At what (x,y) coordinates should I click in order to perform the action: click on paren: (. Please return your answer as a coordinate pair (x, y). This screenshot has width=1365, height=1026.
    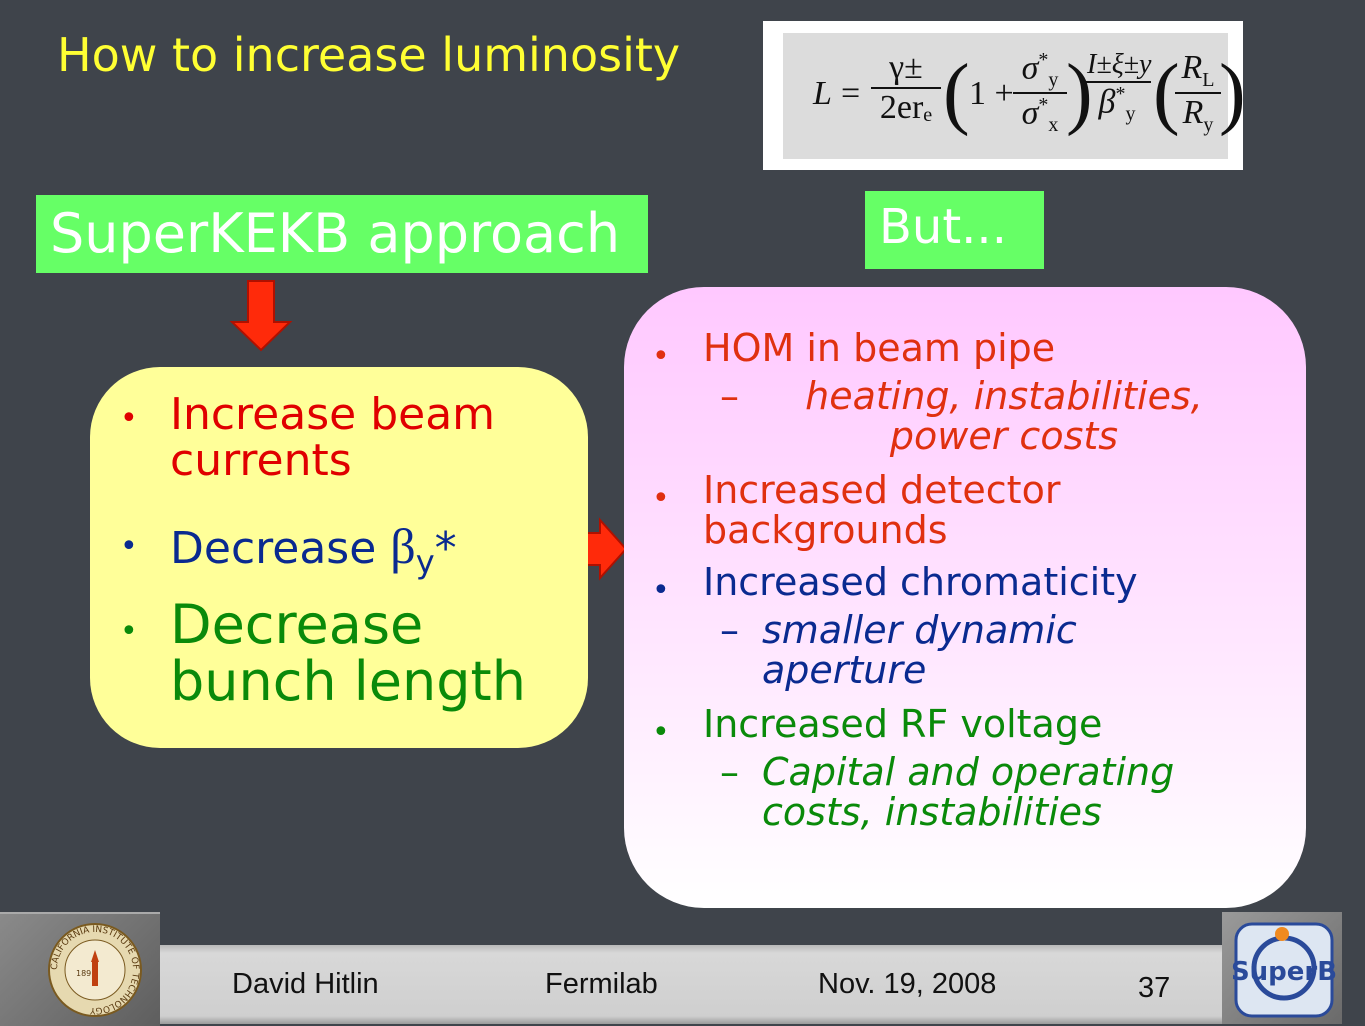
    Looking at the image, I should click on (956, 93).